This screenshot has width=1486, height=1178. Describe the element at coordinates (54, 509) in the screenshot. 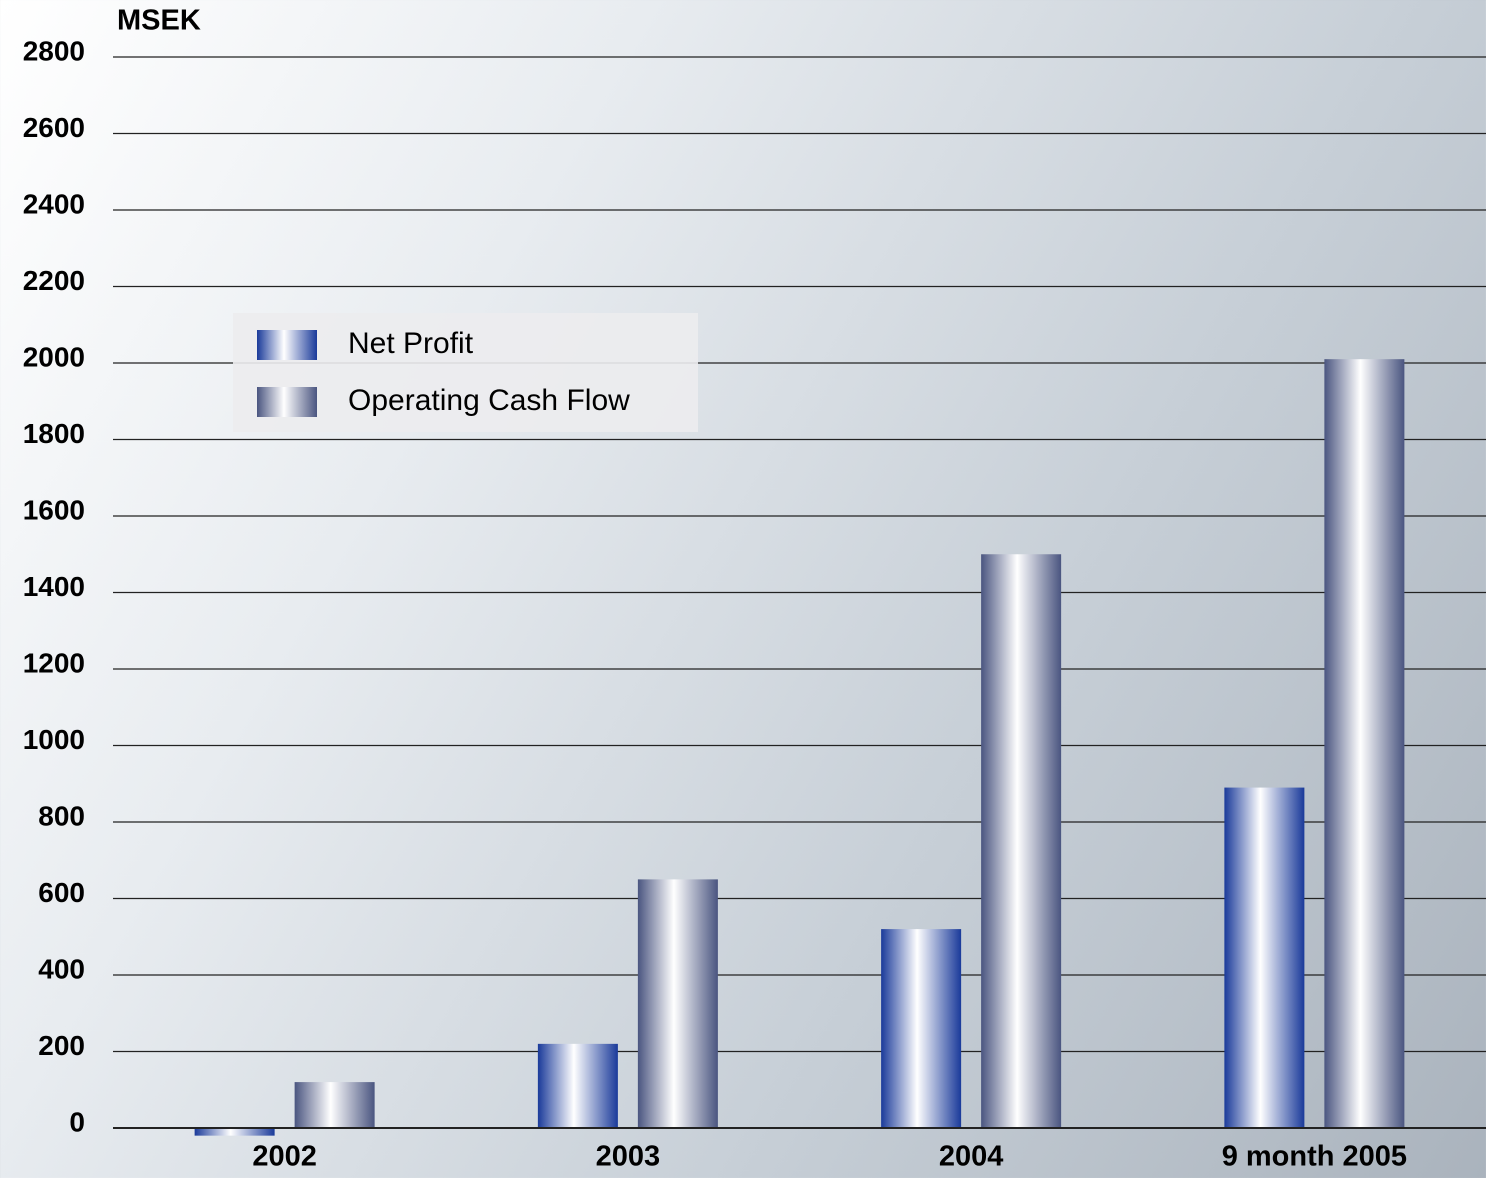

I see `y-tick-label: 1600` at that location.